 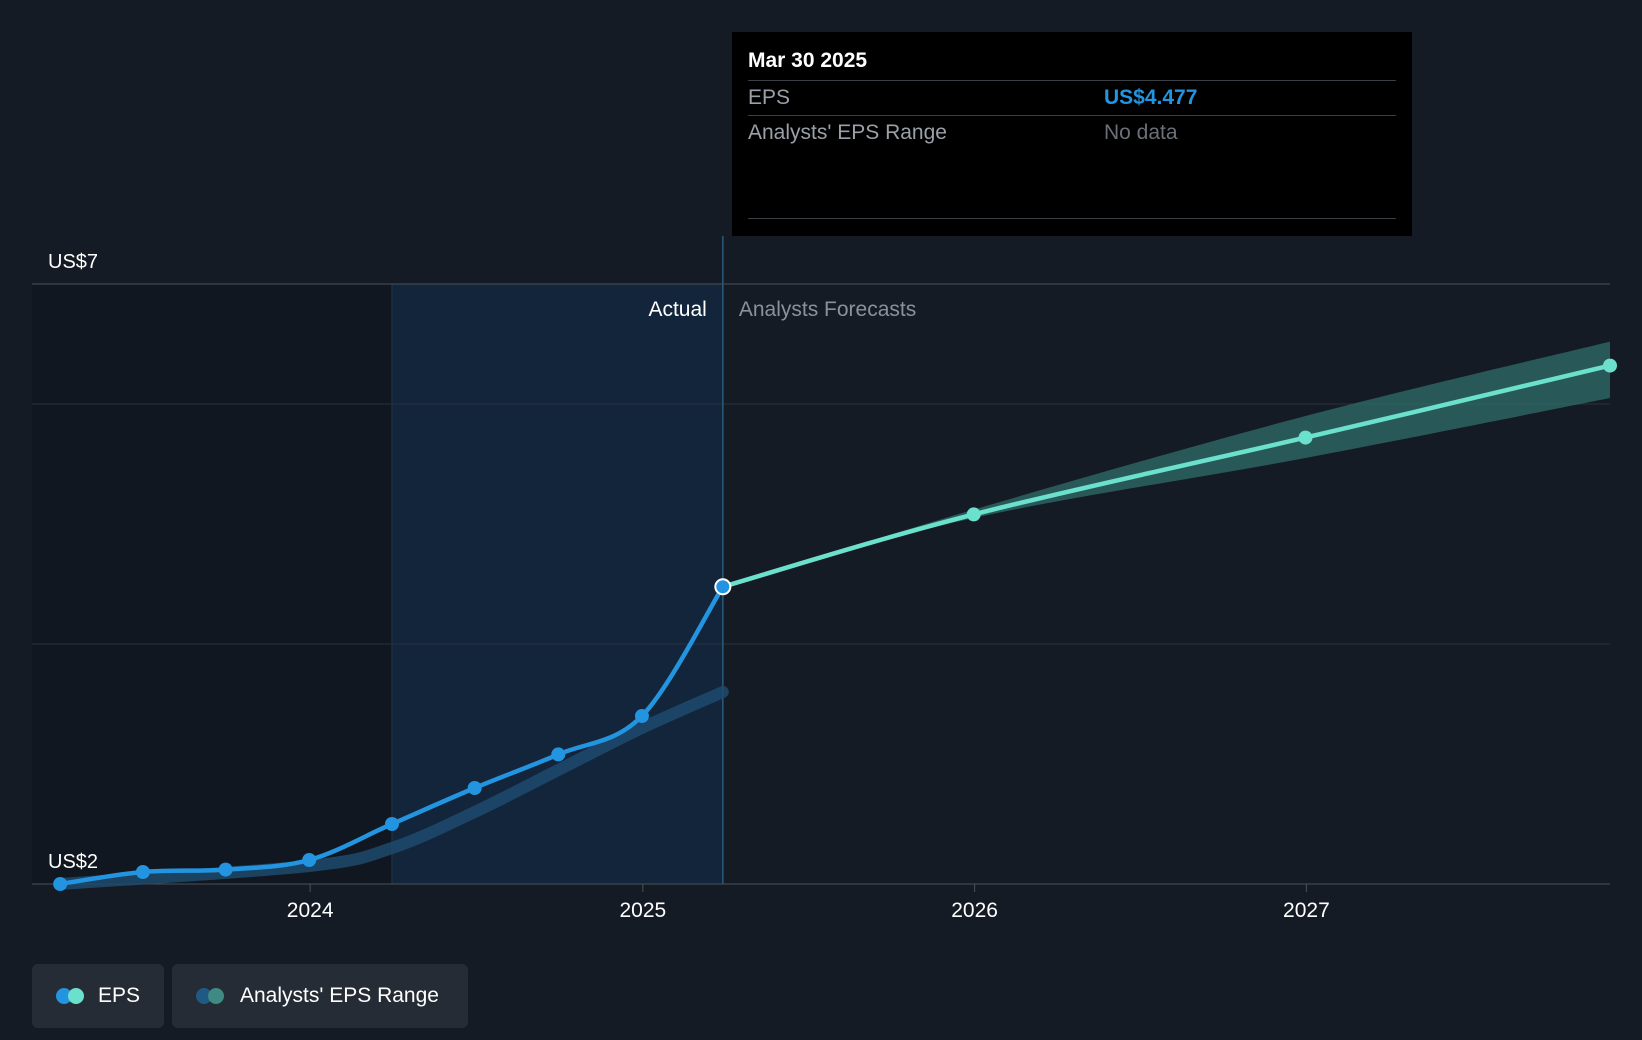 What do you see at coordinates (1072, 97) in the screenshot?
I see `tooltip-row-eps: EPS US$4.477` at bounding box center [1072, 97].